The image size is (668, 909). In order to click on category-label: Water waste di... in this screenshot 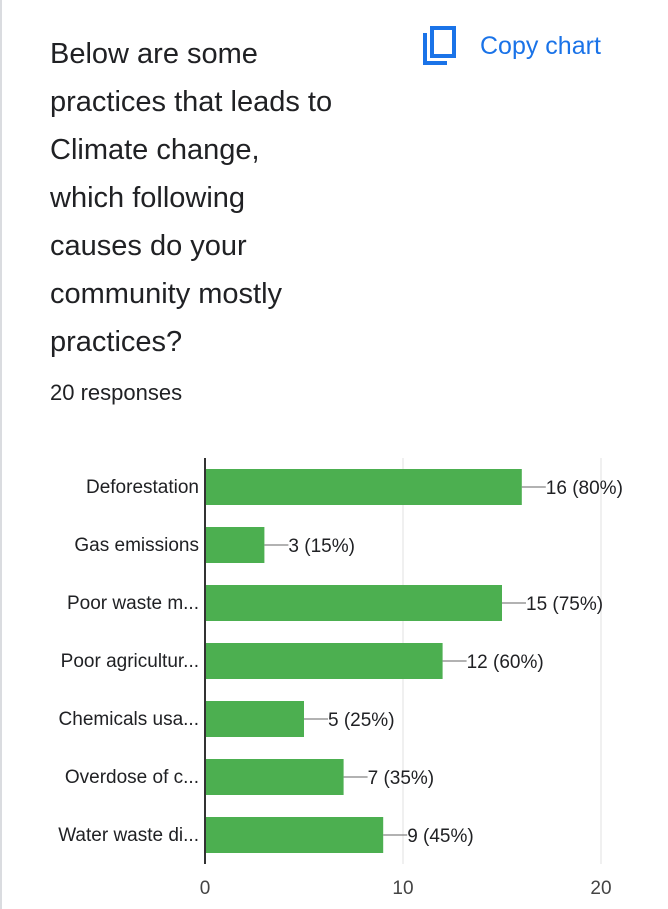, I will do `click(128, 835)`.